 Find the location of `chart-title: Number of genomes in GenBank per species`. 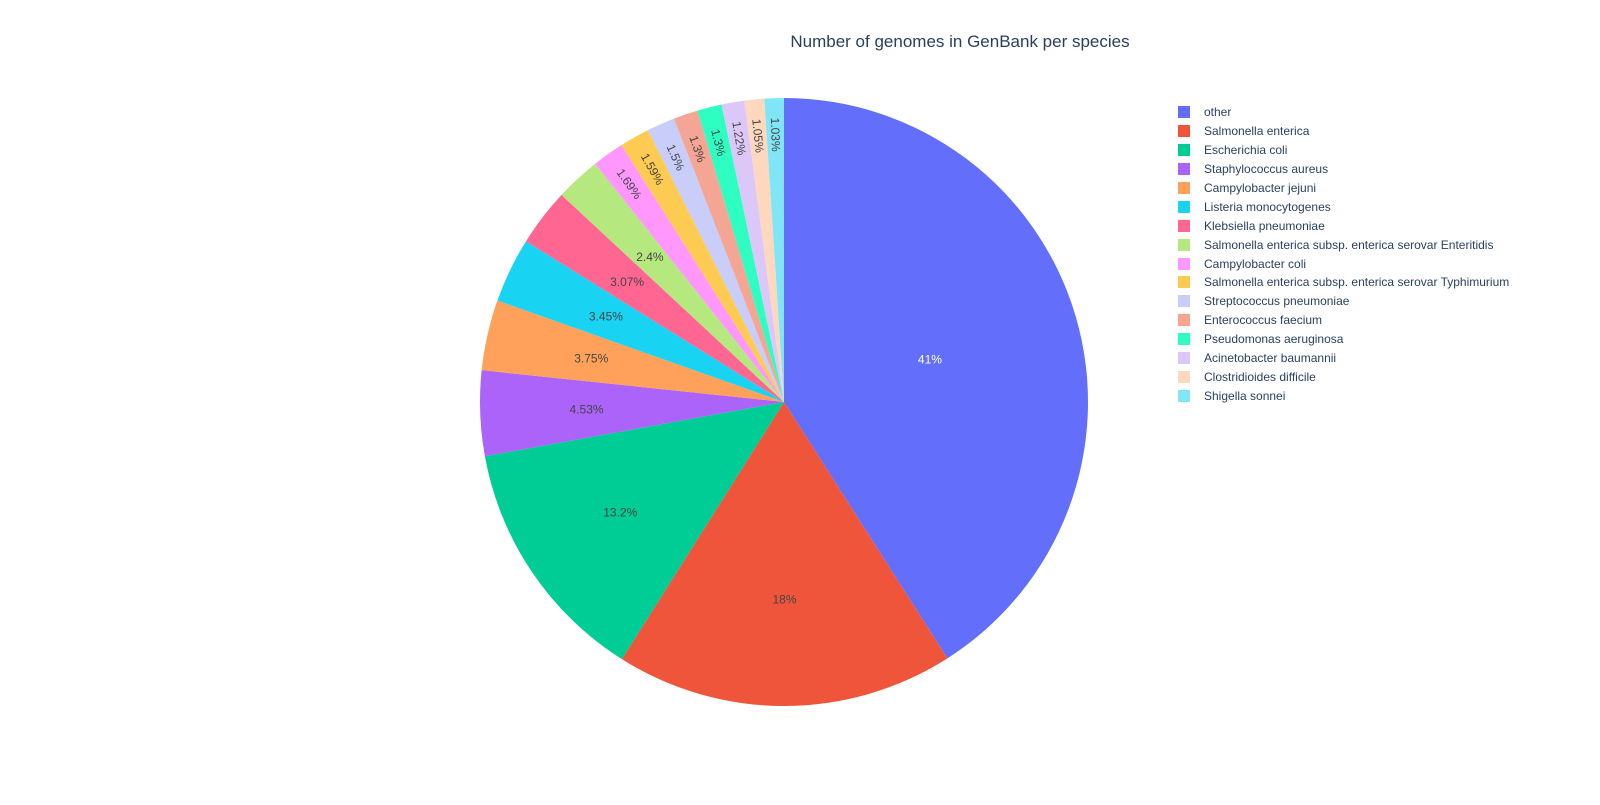

chart-title: Number of genomes in GenBank per species is located at coordinates (960, 41).